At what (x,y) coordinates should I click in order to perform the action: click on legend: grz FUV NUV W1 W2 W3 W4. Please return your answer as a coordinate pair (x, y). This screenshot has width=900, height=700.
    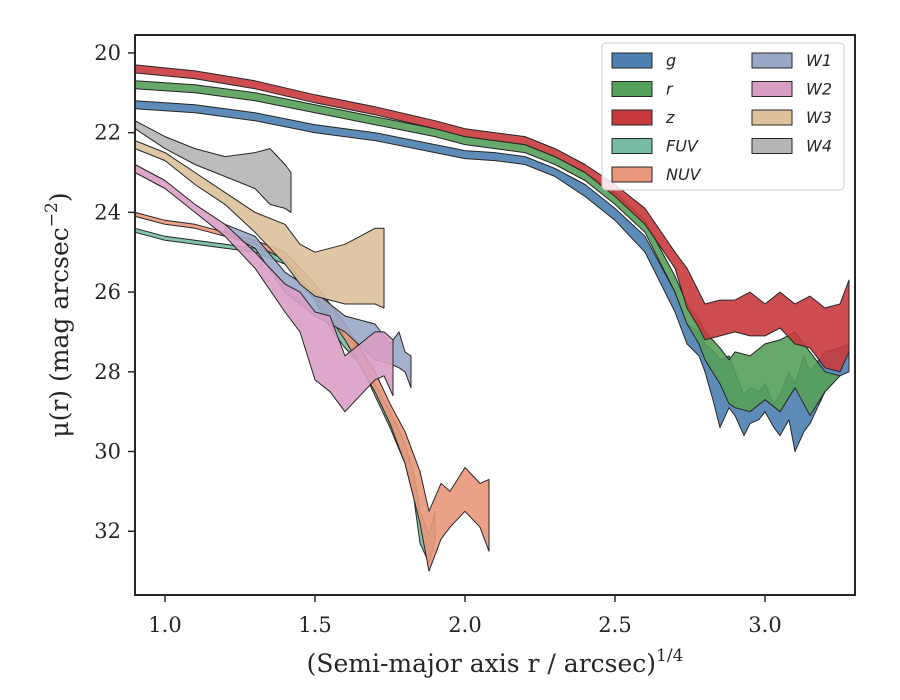
    Looking at the image, I should click on (723, 116).